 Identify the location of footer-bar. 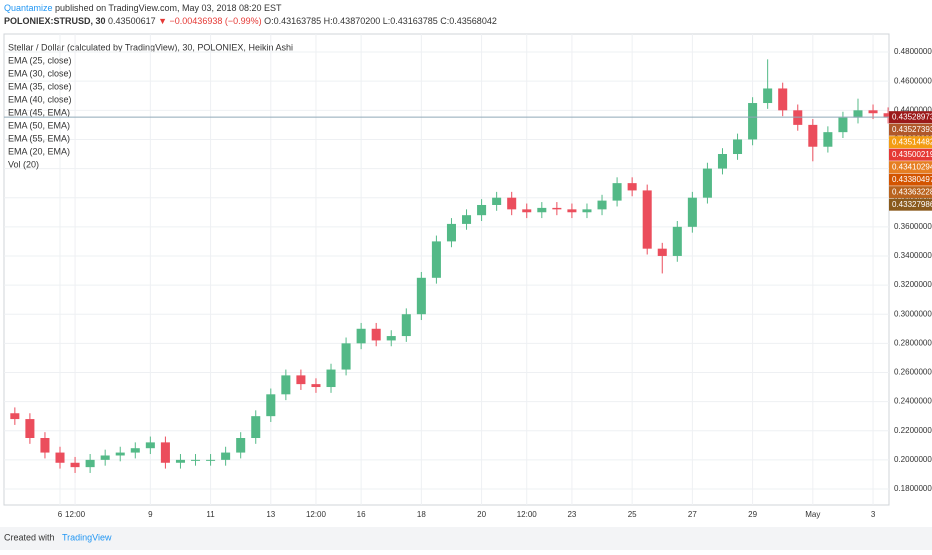
(466, 538).